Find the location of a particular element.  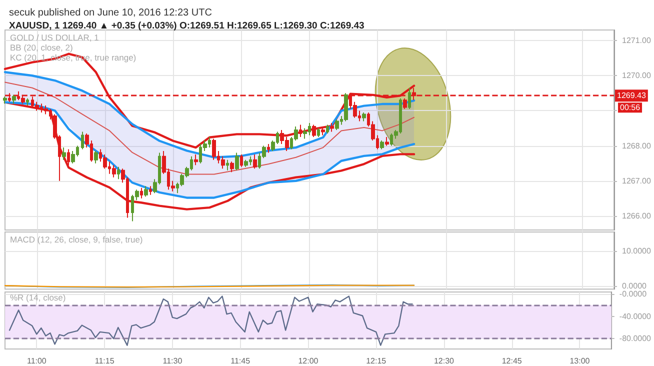

x-tick-label: 12:45 is located at coordinates (512, 361).